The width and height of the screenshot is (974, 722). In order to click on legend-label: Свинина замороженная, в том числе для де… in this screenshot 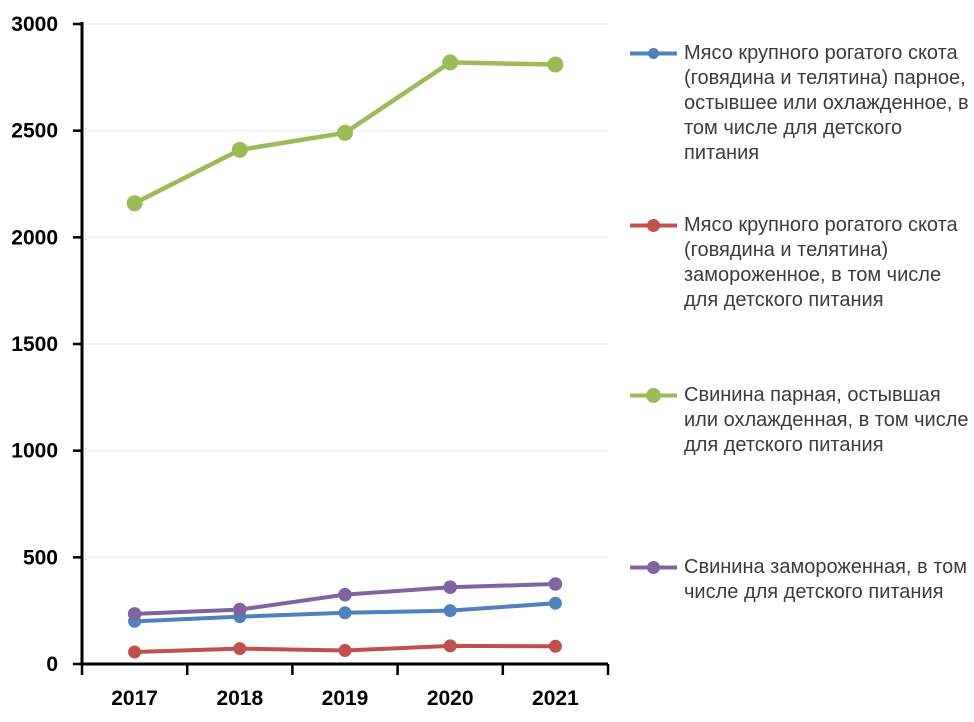, I will do `click(826, 579)`.